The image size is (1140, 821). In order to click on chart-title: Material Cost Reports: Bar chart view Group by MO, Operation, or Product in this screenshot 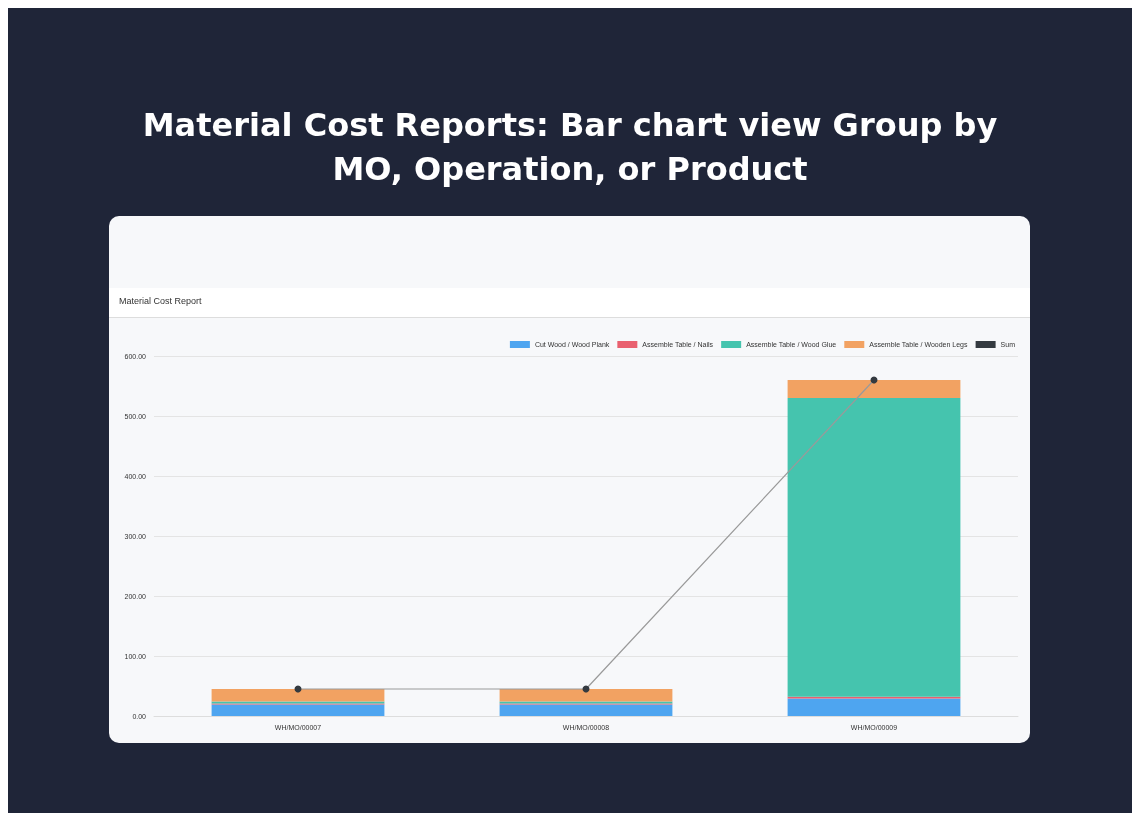, I will do `click(570, 147)`.